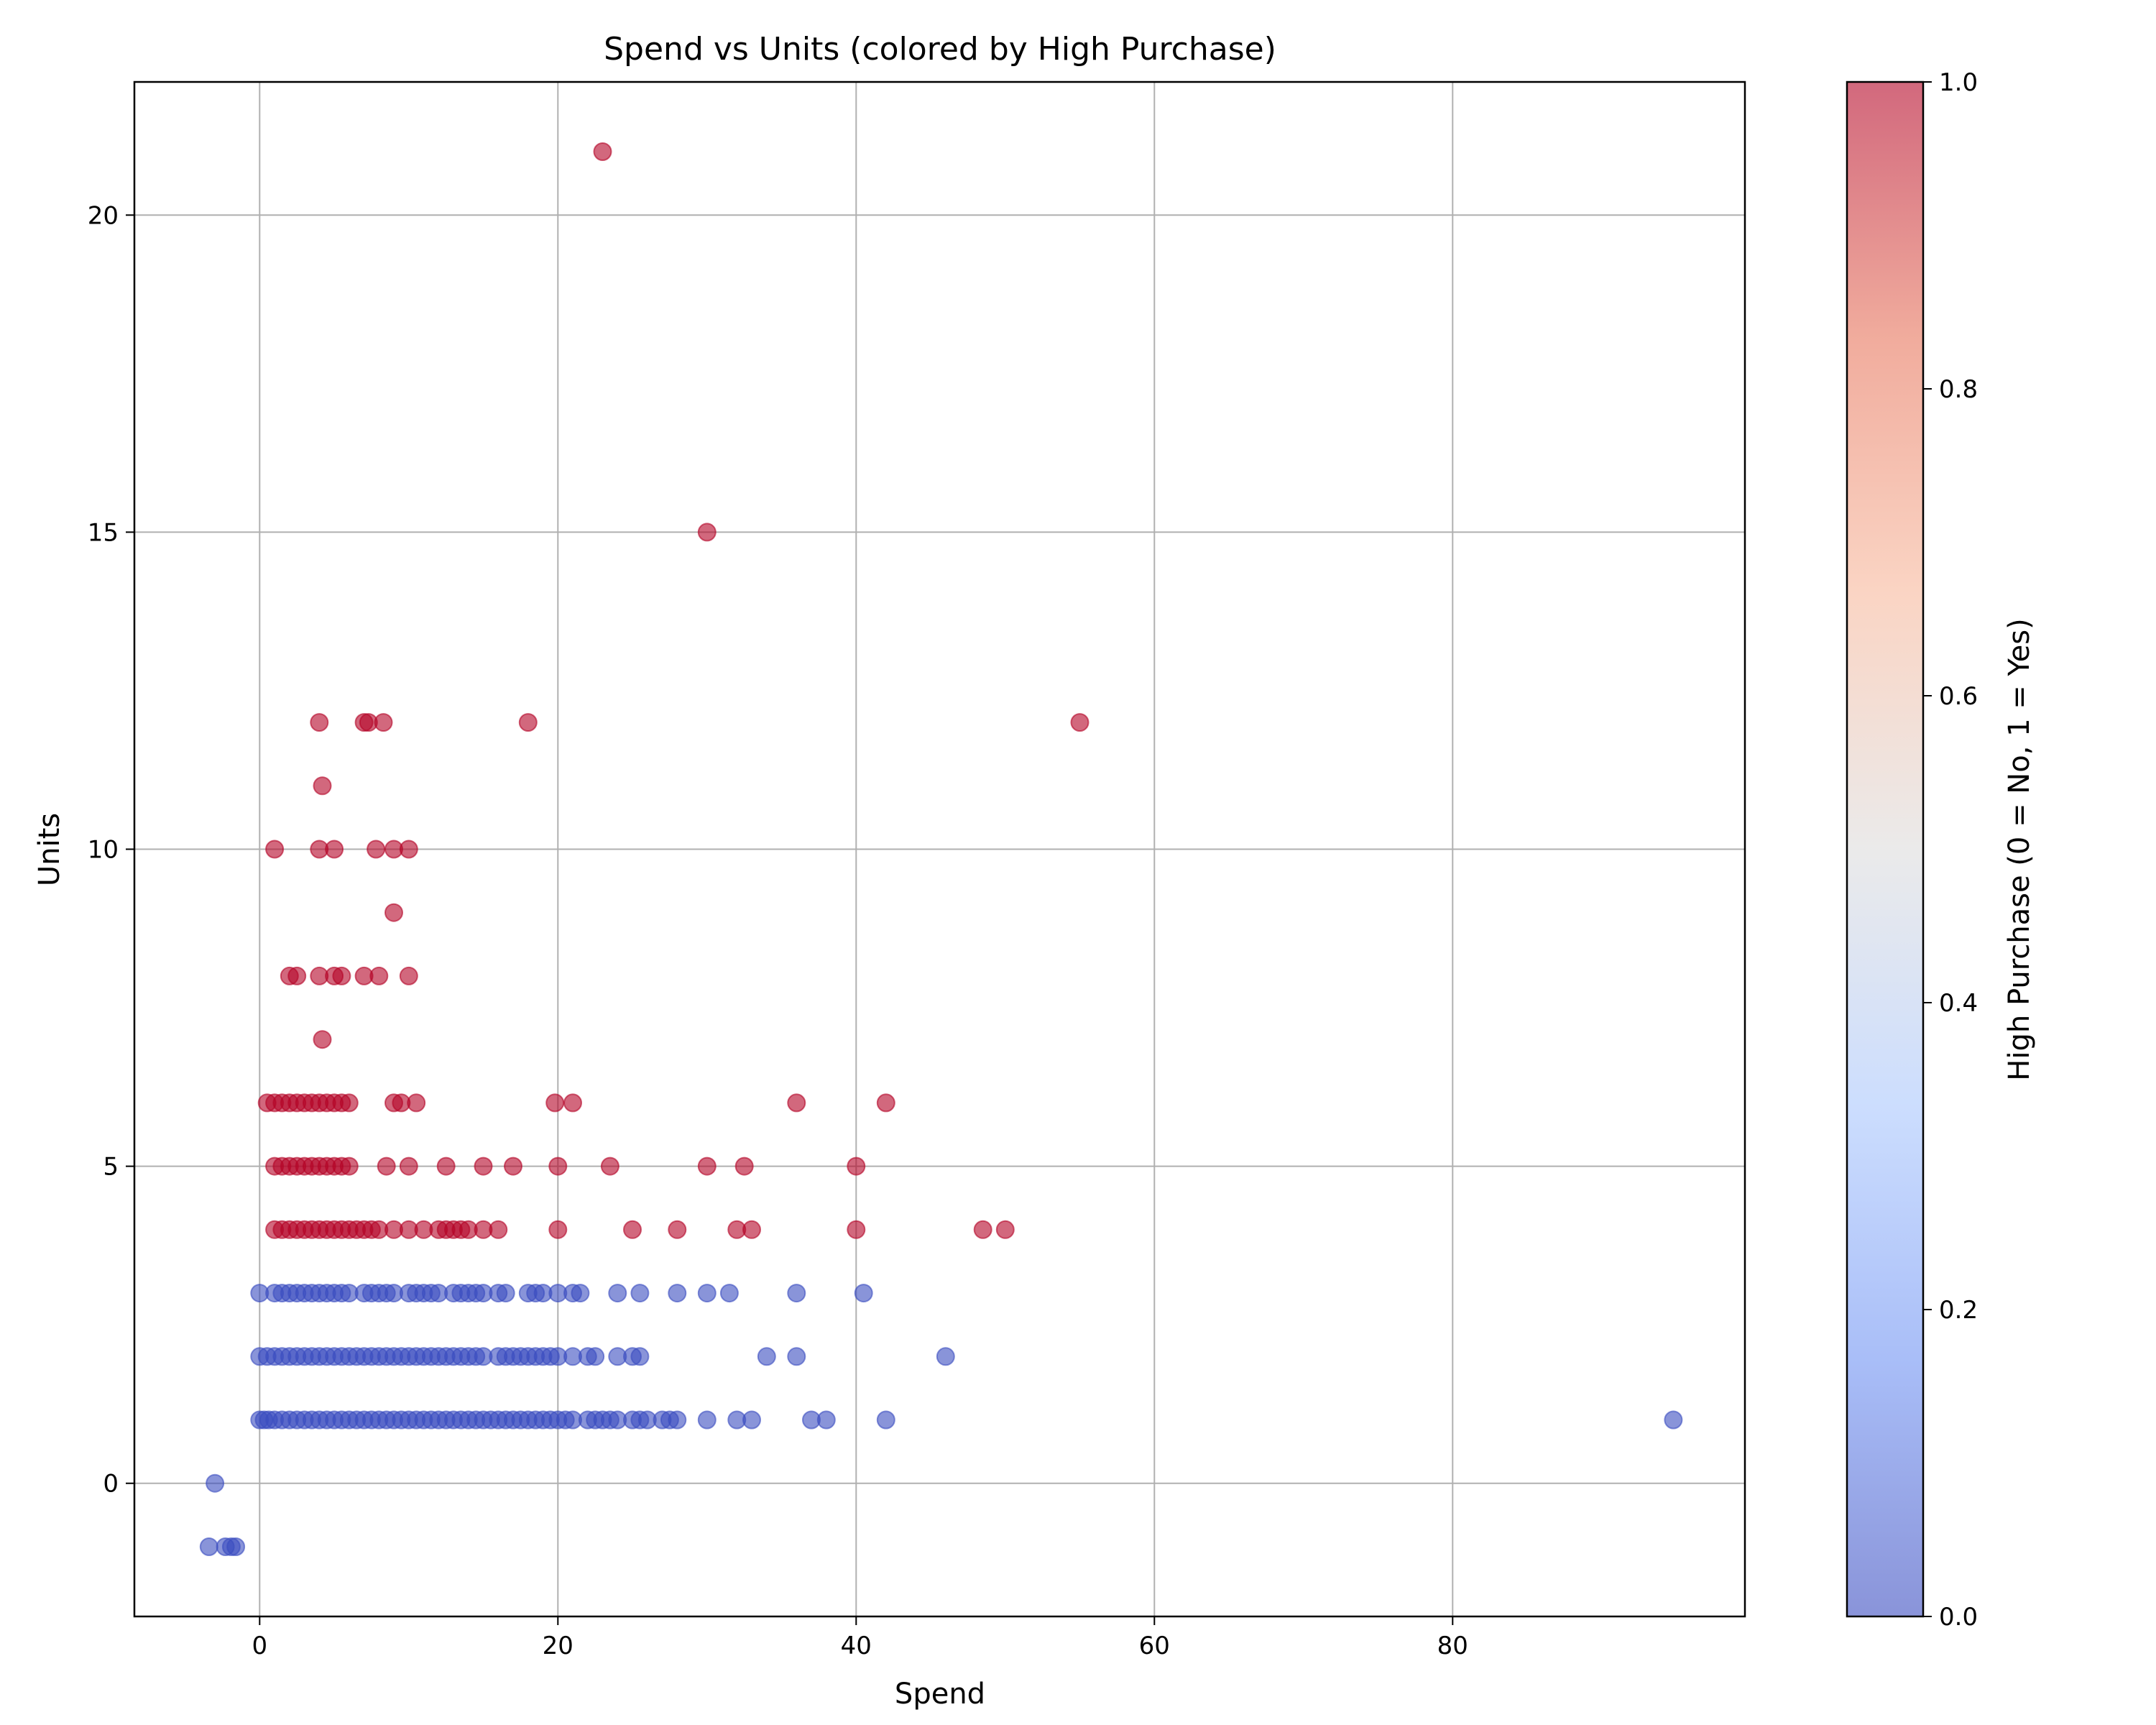  Describe the element at coordinates (1958, 82) in the screenshot. I see `colorbar-tick-label: 1.0` at that location.